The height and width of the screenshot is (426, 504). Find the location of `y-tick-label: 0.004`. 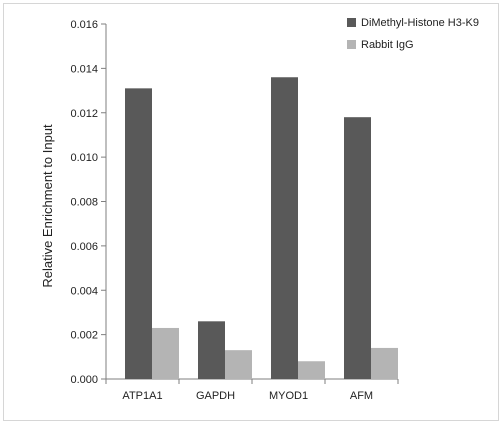

y-tick-label: 0.004 is located at coordinates (84, 291).